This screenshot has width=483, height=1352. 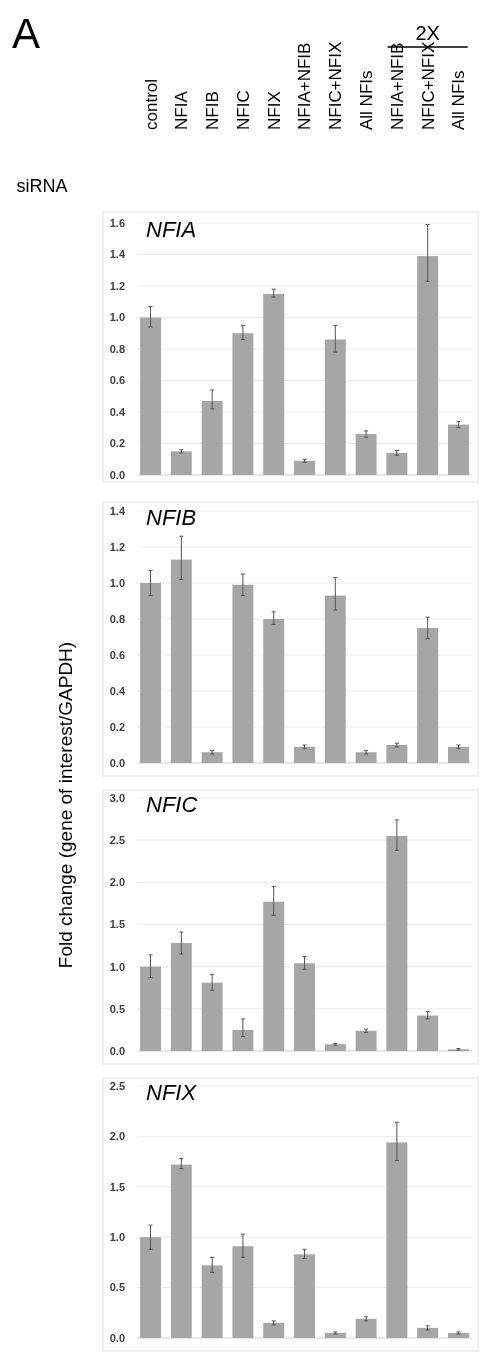 What do you see at coordinates (42, 186) in the screenshot?
I see `x-axis-title: siRNA` at bounding box center [42, 186].